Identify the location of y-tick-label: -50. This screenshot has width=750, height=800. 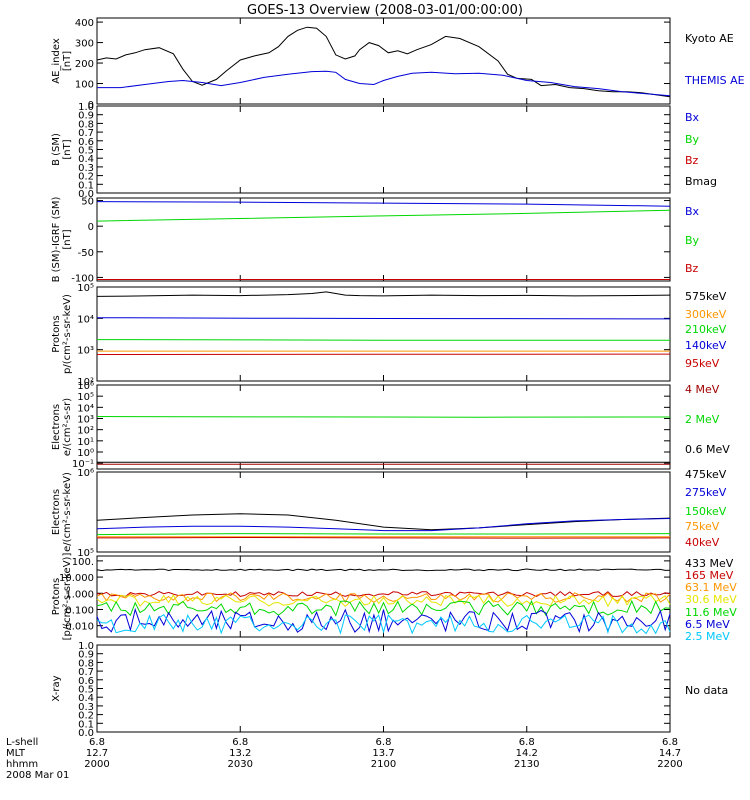
(86, 253).